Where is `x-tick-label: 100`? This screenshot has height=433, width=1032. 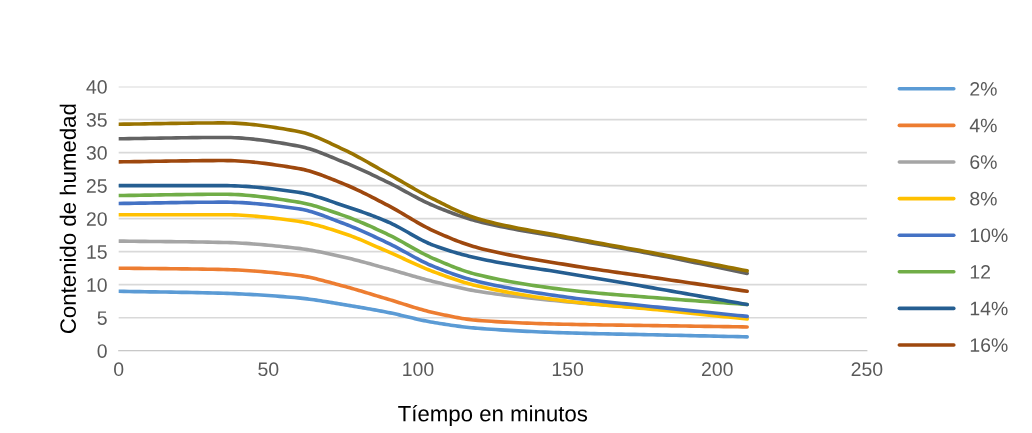
x-tick-label: 100 is located at coordinates (418, 369).